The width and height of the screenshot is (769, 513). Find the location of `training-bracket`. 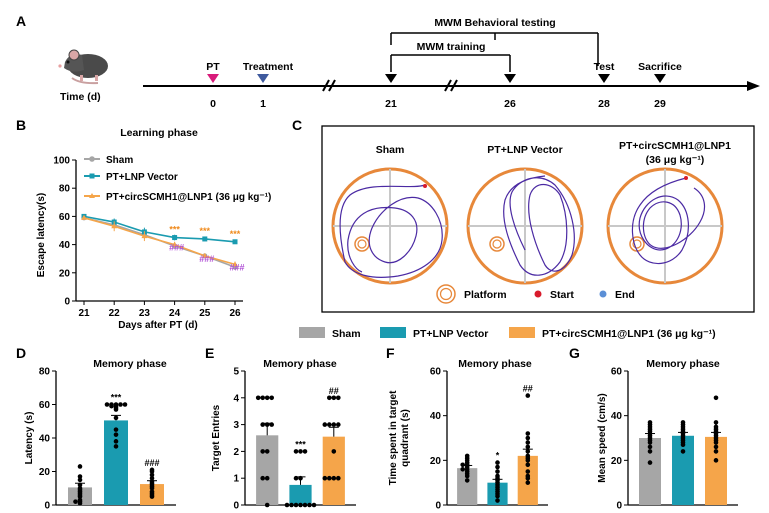

training-bracket is located at coordinates (450, 63).